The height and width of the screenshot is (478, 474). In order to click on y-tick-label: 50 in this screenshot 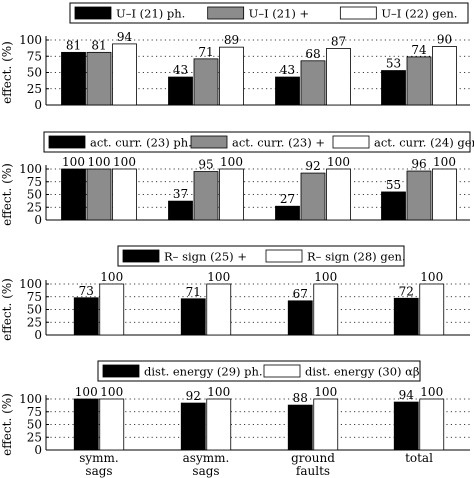, I will do `click(34, 73)`.